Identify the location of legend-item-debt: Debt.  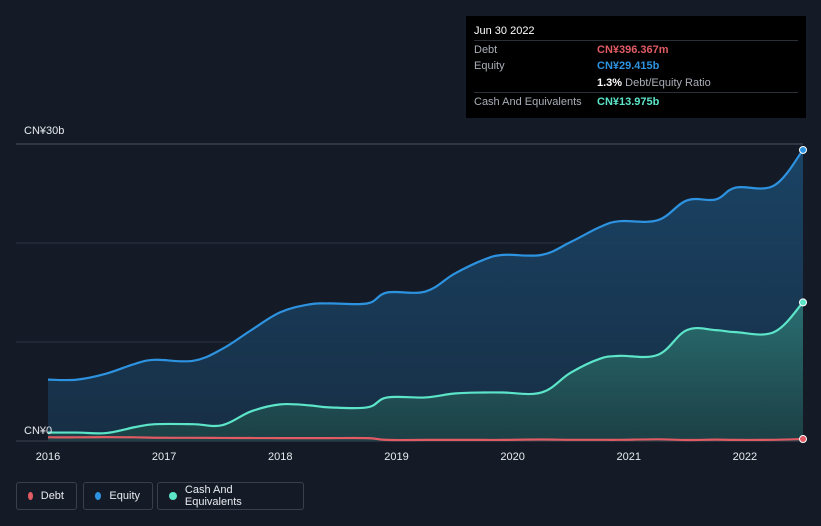
(46, 496).